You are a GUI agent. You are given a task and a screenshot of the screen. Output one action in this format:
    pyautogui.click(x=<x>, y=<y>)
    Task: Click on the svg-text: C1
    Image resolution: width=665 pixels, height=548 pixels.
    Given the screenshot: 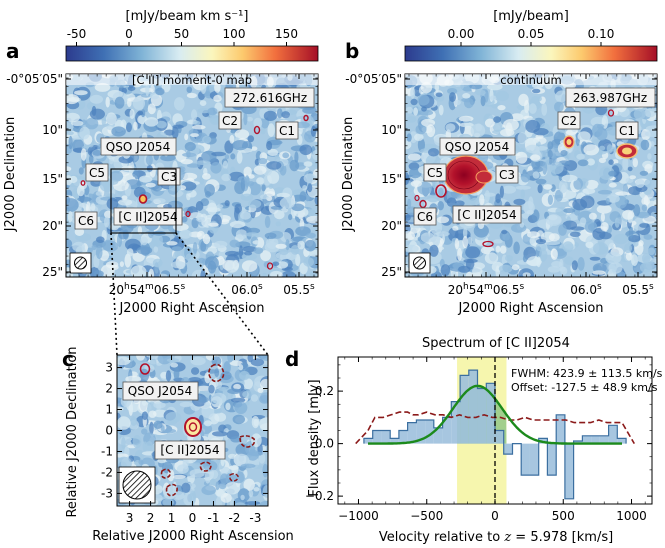 What is the action you would take?
    pyautogui.click(x=287, y=131)
    